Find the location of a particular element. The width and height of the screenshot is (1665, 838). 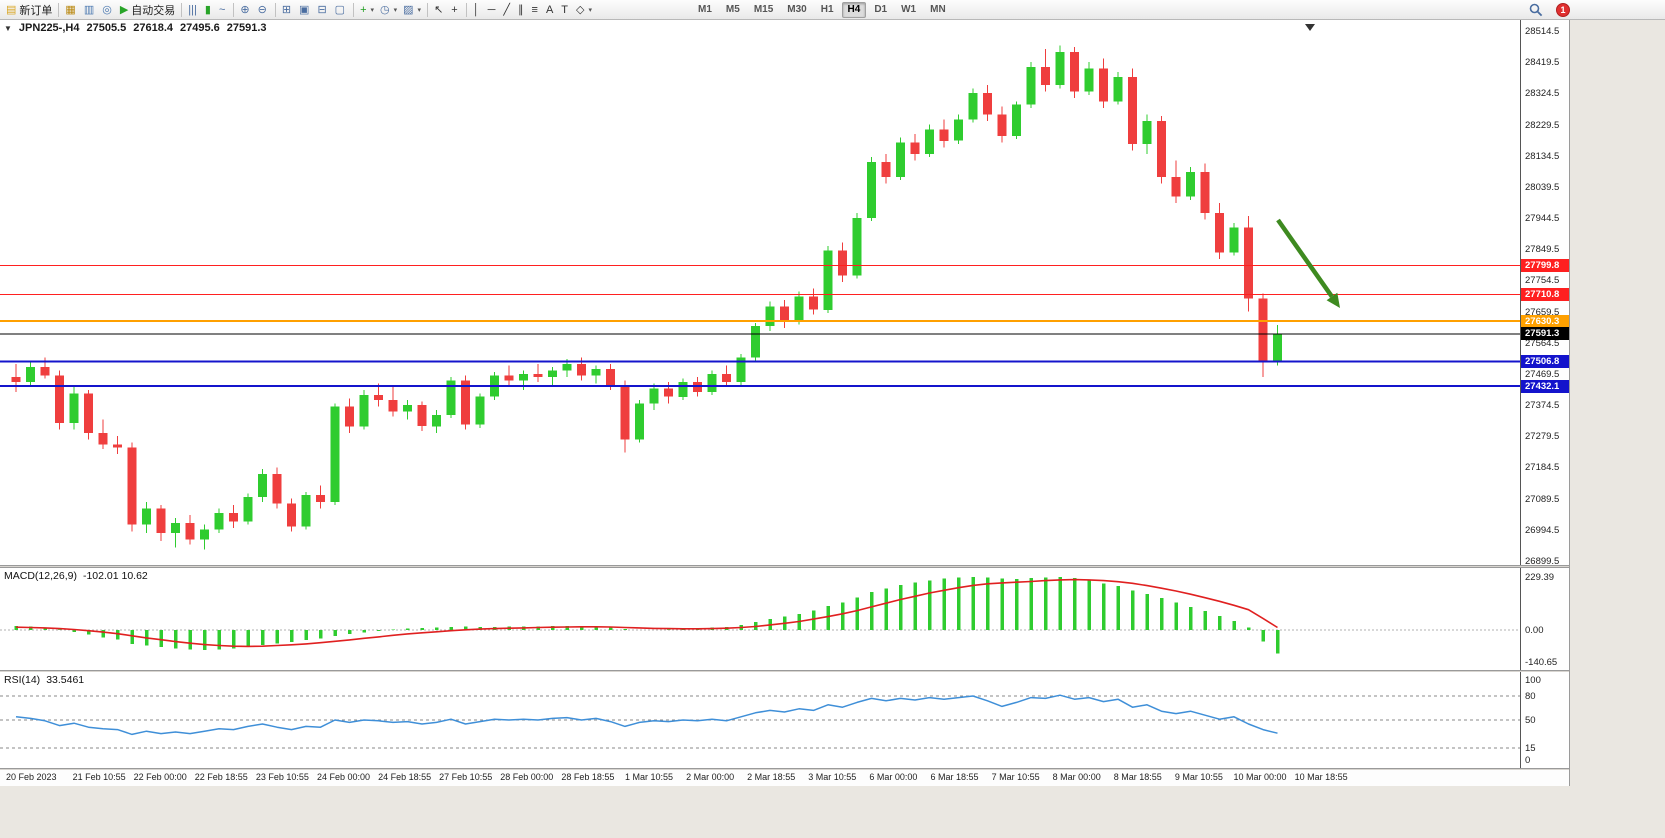

price-axis-label: 27754.5 is located at coordinates (1542, 281).